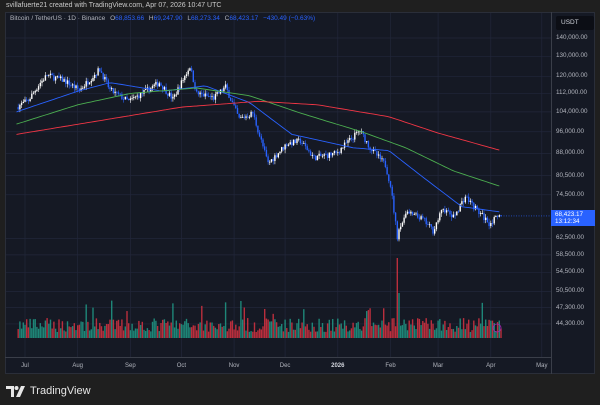  I want to click on price-tick-label: 140,000.00, so click(572, 37).